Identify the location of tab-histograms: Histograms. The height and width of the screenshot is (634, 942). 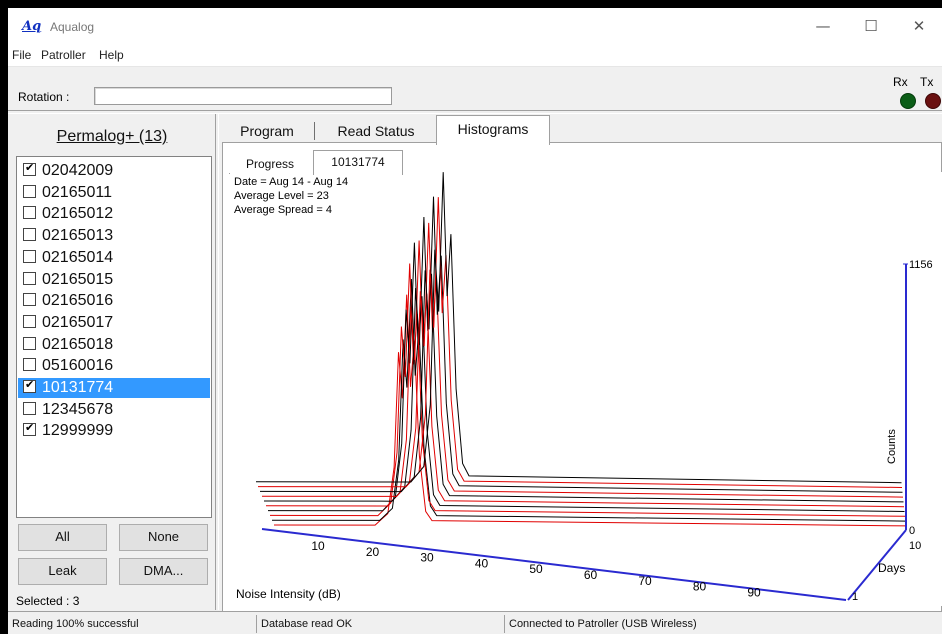
(493, 130).